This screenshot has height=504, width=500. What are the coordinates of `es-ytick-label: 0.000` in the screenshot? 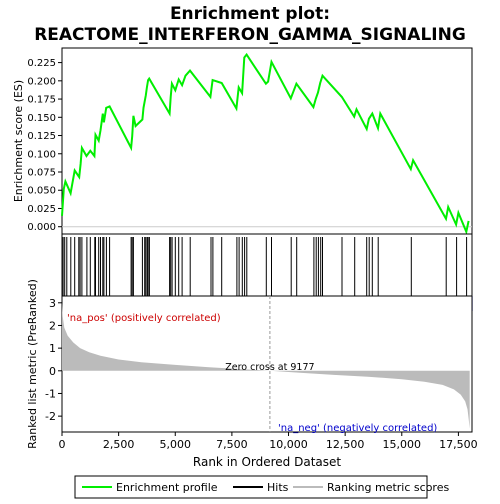 It's located at (41, 227).